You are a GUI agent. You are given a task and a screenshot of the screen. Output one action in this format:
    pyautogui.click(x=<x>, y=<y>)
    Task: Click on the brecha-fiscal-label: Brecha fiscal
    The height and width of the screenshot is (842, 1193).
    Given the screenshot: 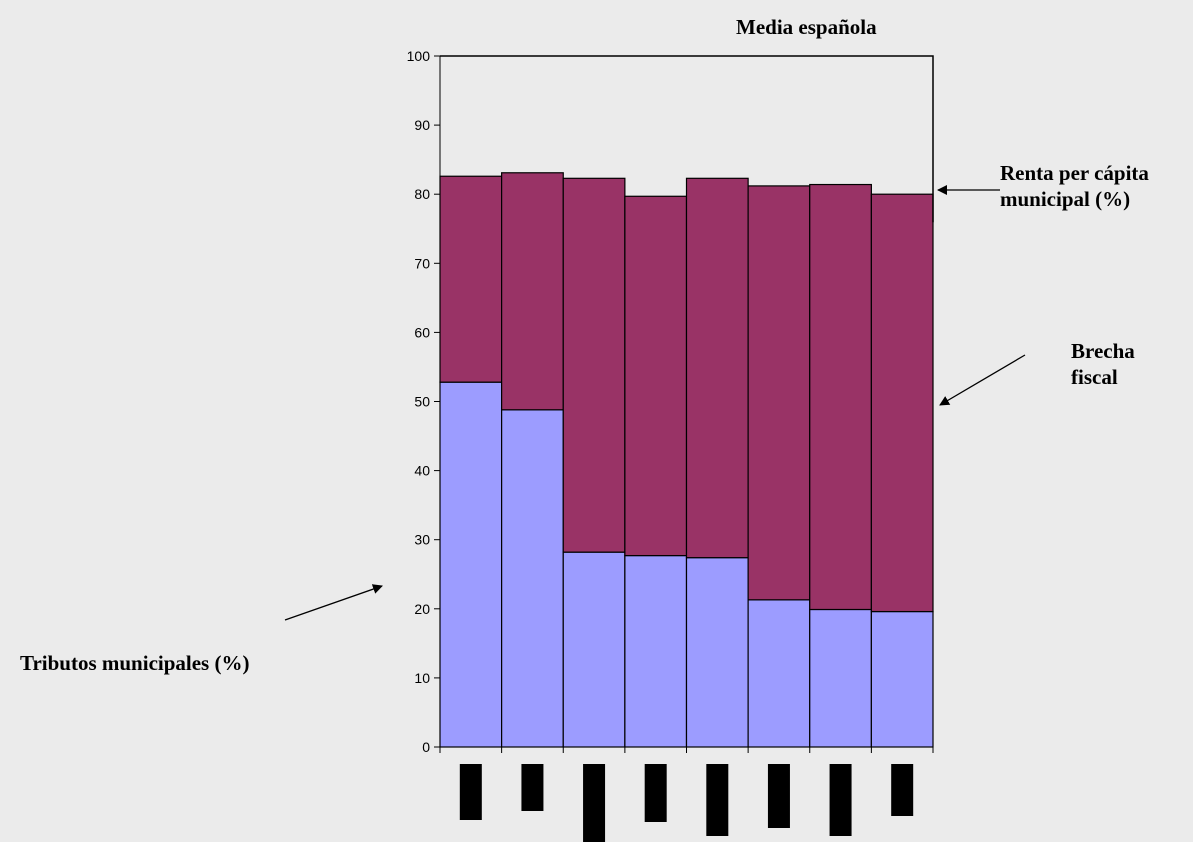 What is the action you would take?
    pyautogui.click(x=1103, y=364)
    